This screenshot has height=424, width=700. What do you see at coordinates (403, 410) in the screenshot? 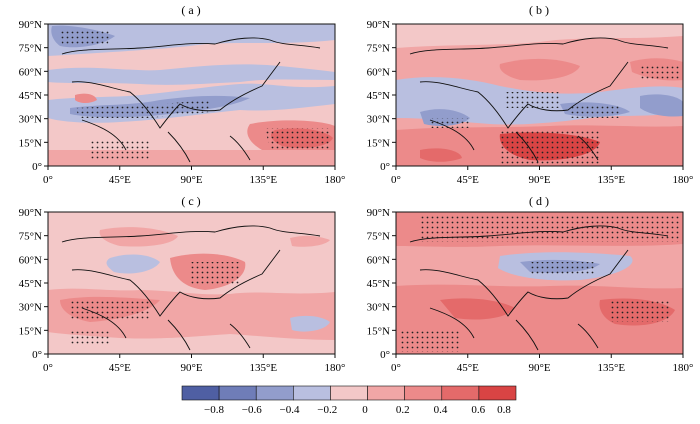
I see `colorbar-tick-label: 0.2` at bounding box center [403, 410].